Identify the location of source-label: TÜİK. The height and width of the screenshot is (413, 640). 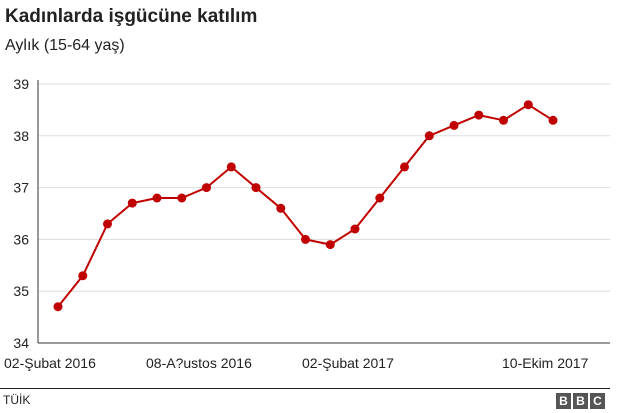
(17, 400).